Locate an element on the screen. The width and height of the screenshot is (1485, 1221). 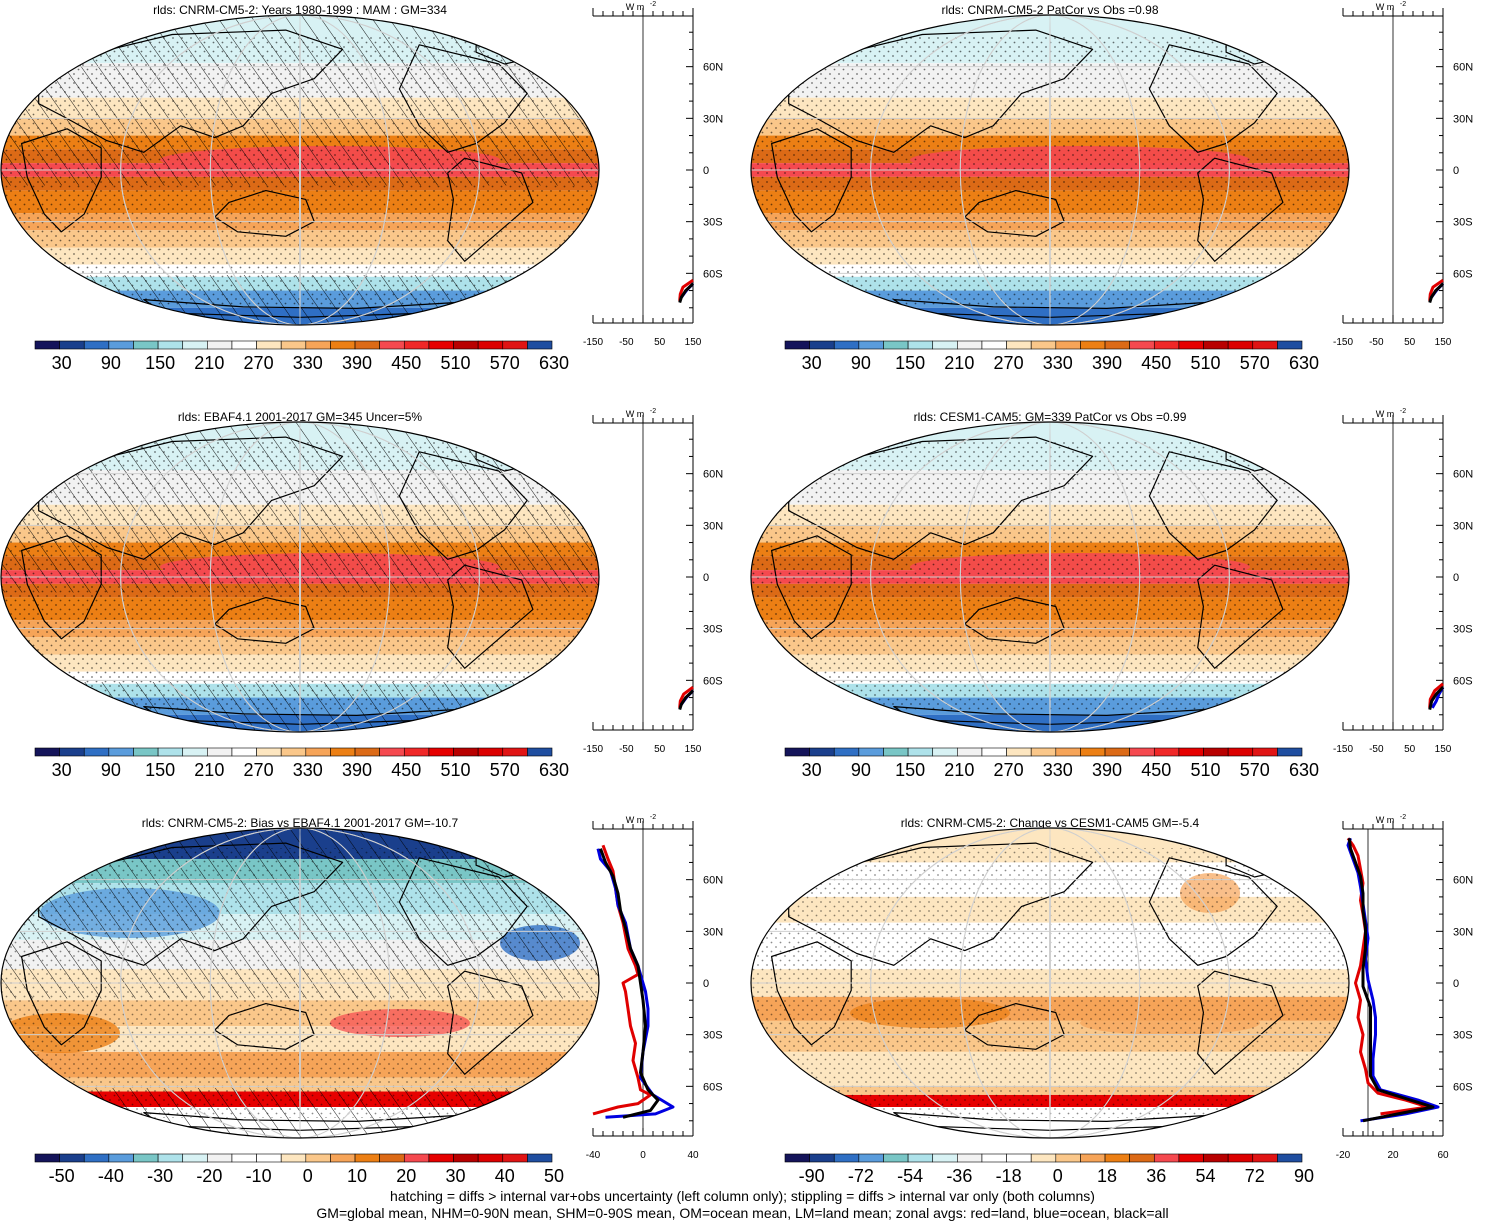
colorbar: -50 -40 -30 -20 -10 0 10 20 30 40 50 is located at coordinates (299, 1169).